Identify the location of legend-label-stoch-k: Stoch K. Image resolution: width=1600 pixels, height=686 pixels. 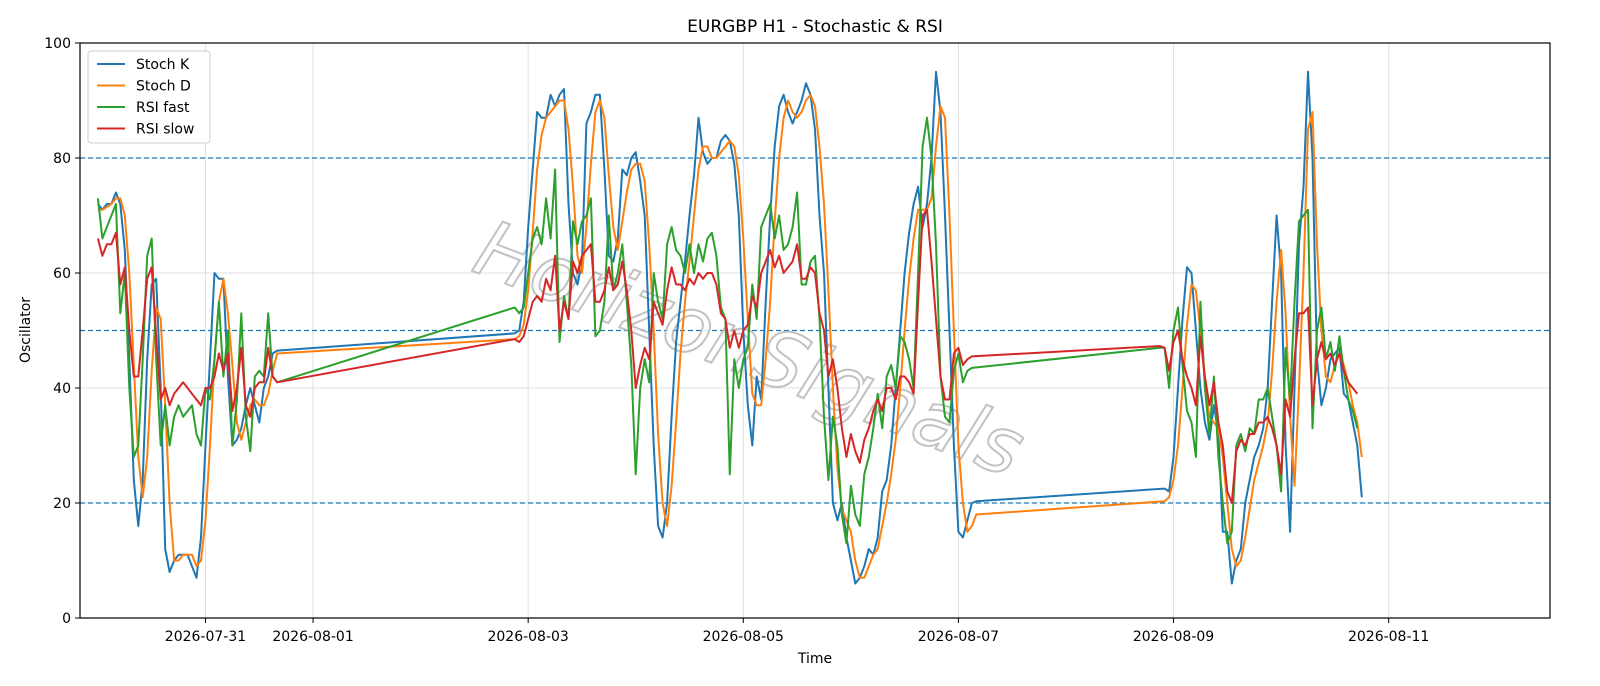
(163, 65).